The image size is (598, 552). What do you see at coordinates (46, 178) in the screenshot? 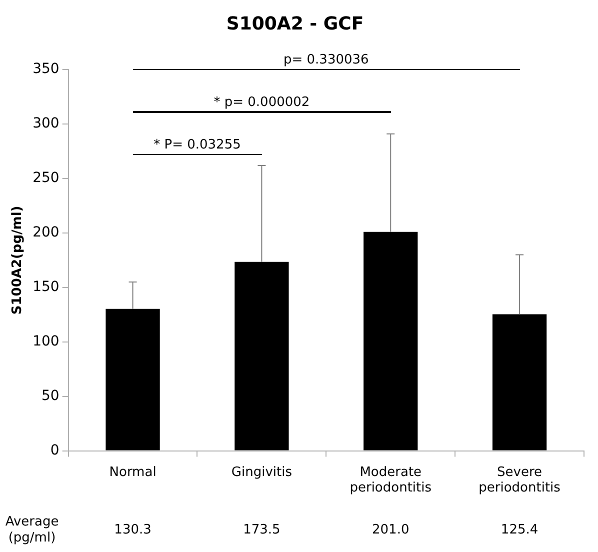
I see `y-tick-label: 250` at bounding box center [46, 178].